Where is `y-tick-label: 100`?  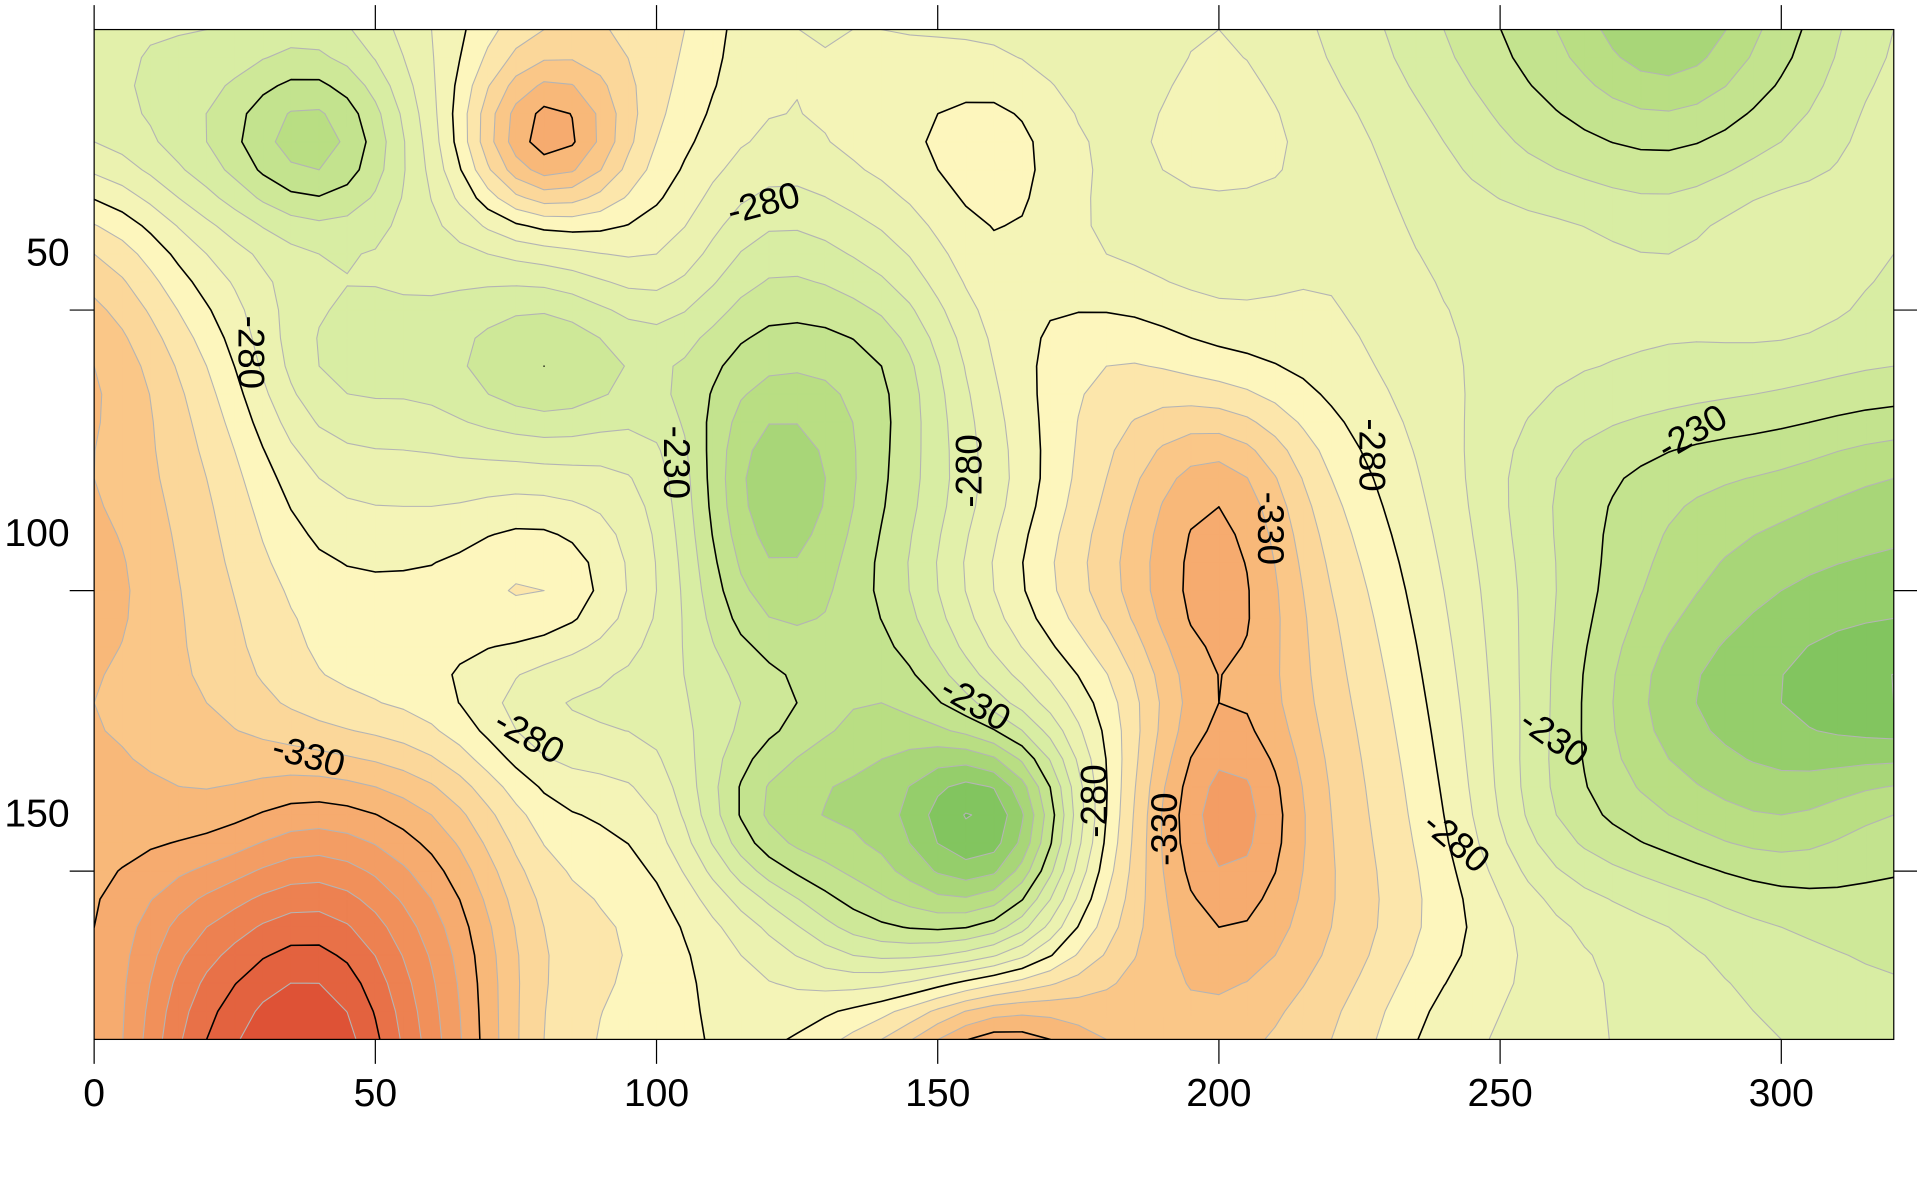 y-tick-label: 100 is located at coordinates (36, 533).